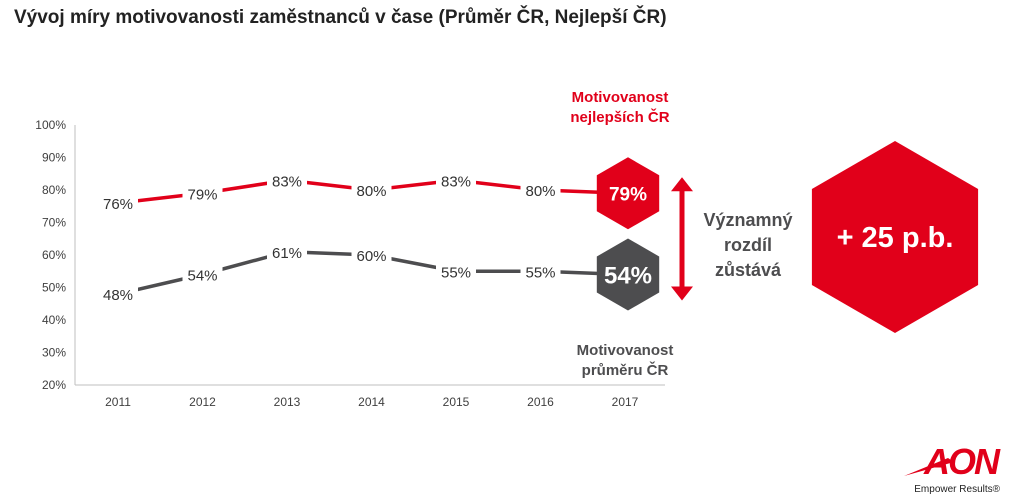  What do you see at coordinates (748, 220) in the screenshot?
I see `difference-annotation-line1: Významný` at bounding box center [748, 220].